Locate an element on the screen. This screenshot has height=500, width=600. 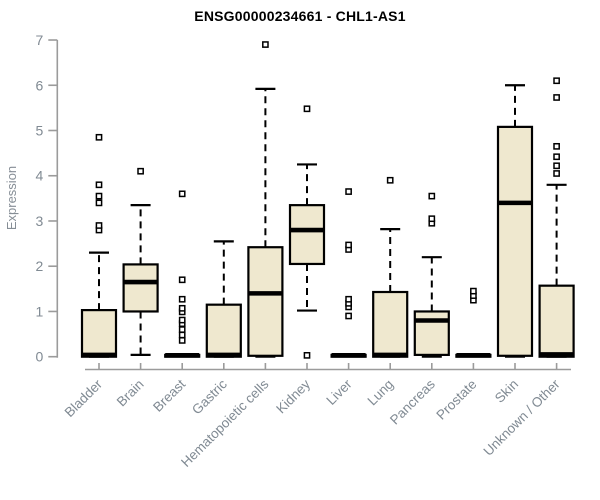
x-tick-label: Bladder is located at coordinates (84, 398).